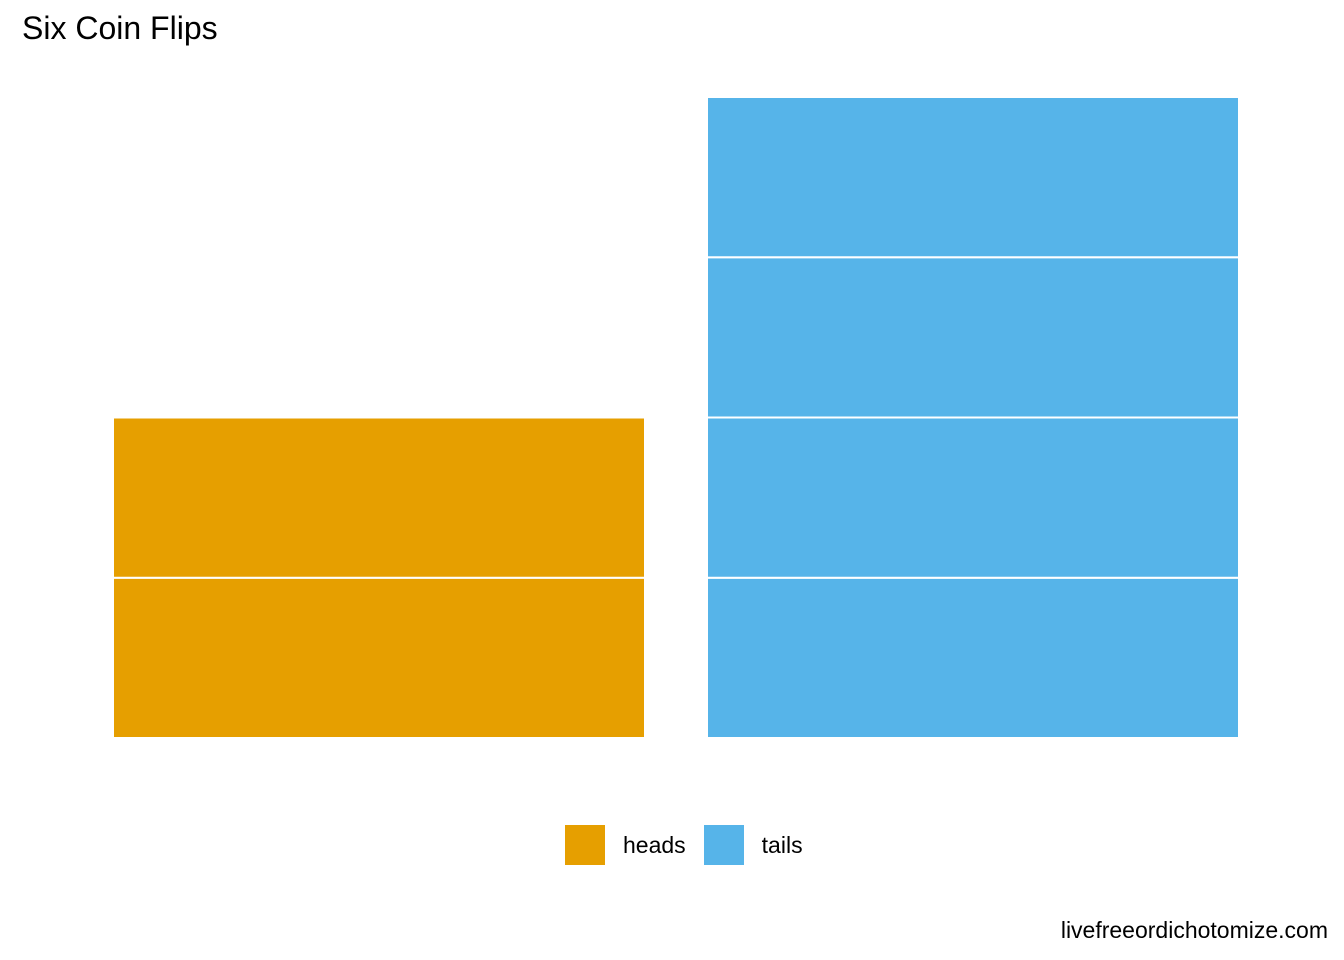  I want to click on legend-item-heads: heads, so click(625, 845).